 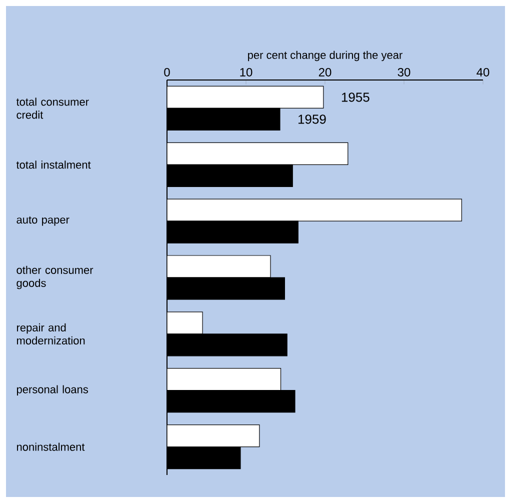 What do you see at coordinates (483, 72) in the screenshot?
I see `x-tick-label: 40` at bounding box center [483, 72].